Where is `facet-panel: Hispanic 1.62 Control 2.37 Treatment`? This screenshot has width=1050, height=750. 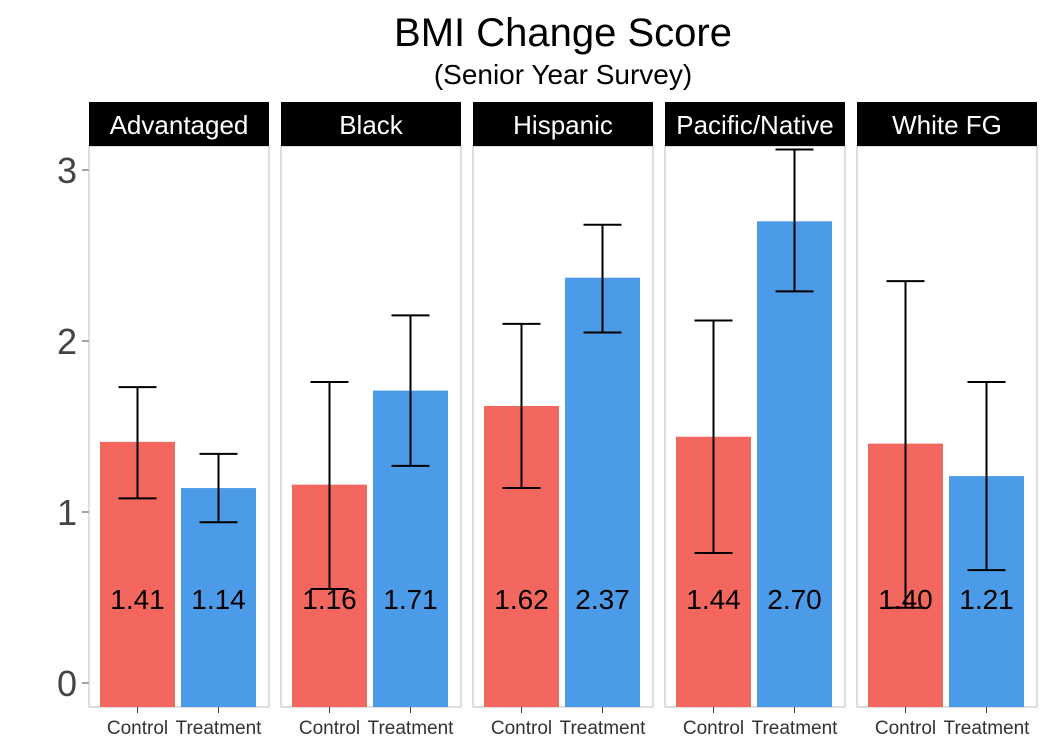
facet-panel: Hispanic 1.62 Control 2.37 Treatment is located at coordinates (563, 420).